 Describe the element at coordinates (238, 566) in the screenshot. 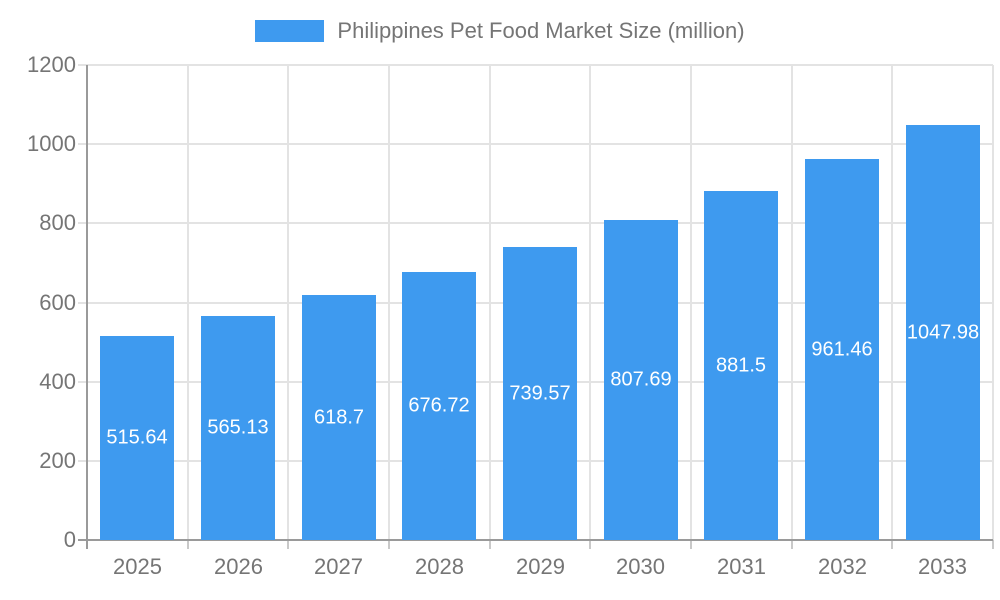

I see `x-axis-tick-label: 2026` at that location.